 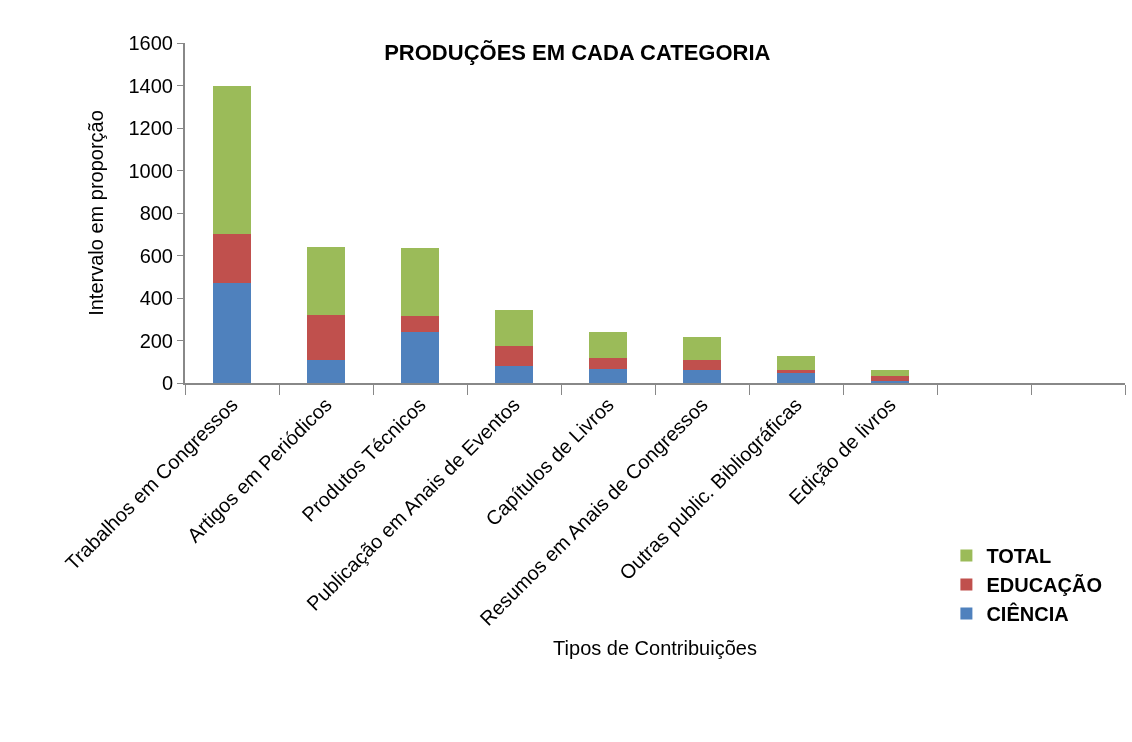 I want to click on y-tick-label: 400, so click(x=156, y=298).